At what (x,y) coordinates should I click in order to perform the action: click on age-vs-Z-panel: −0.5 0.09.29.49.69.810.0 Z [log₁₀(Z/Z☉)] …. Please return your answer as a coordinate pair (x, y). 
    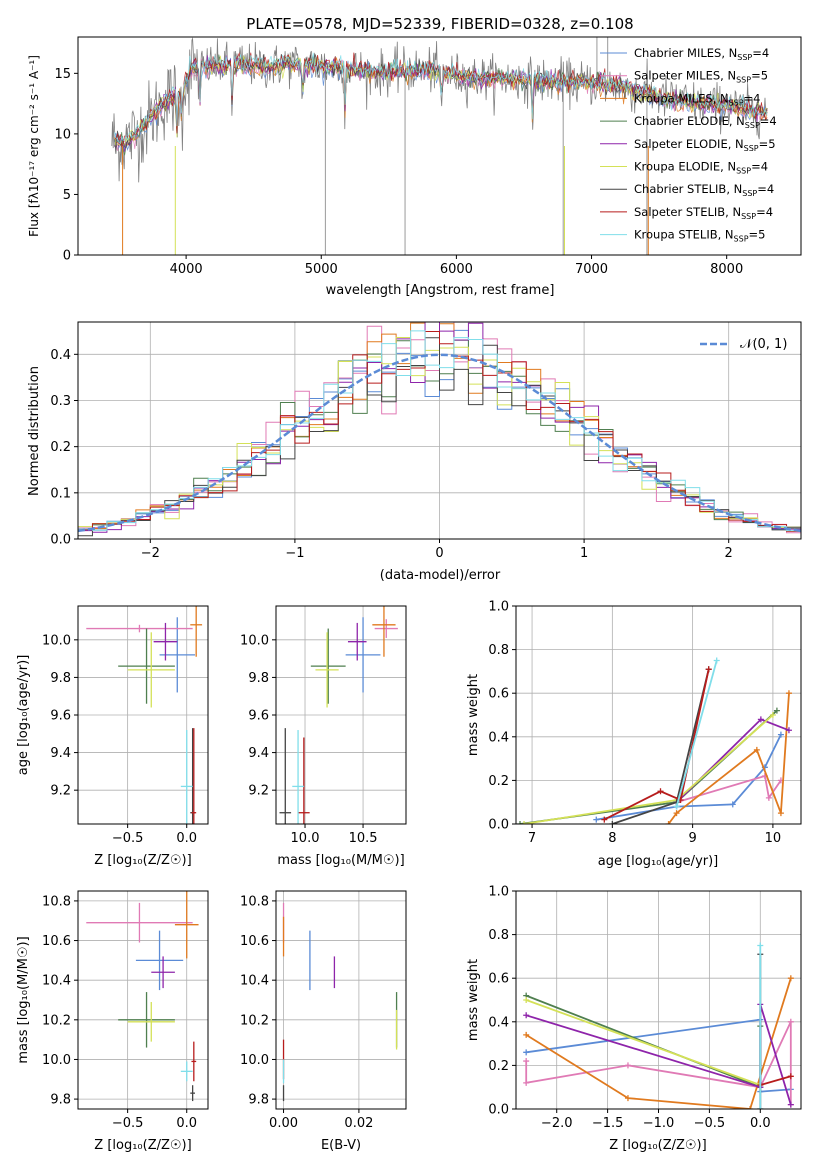
    Looking at the image, I should click on (112, 736).